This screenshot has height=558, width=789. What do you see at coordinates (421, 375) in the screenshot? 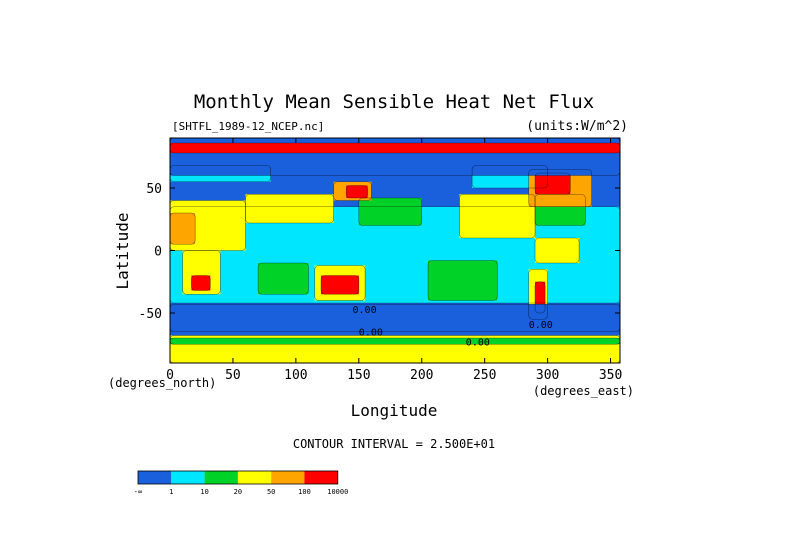
I see `x-tick-label: 200` at bounding box center [421, 375].